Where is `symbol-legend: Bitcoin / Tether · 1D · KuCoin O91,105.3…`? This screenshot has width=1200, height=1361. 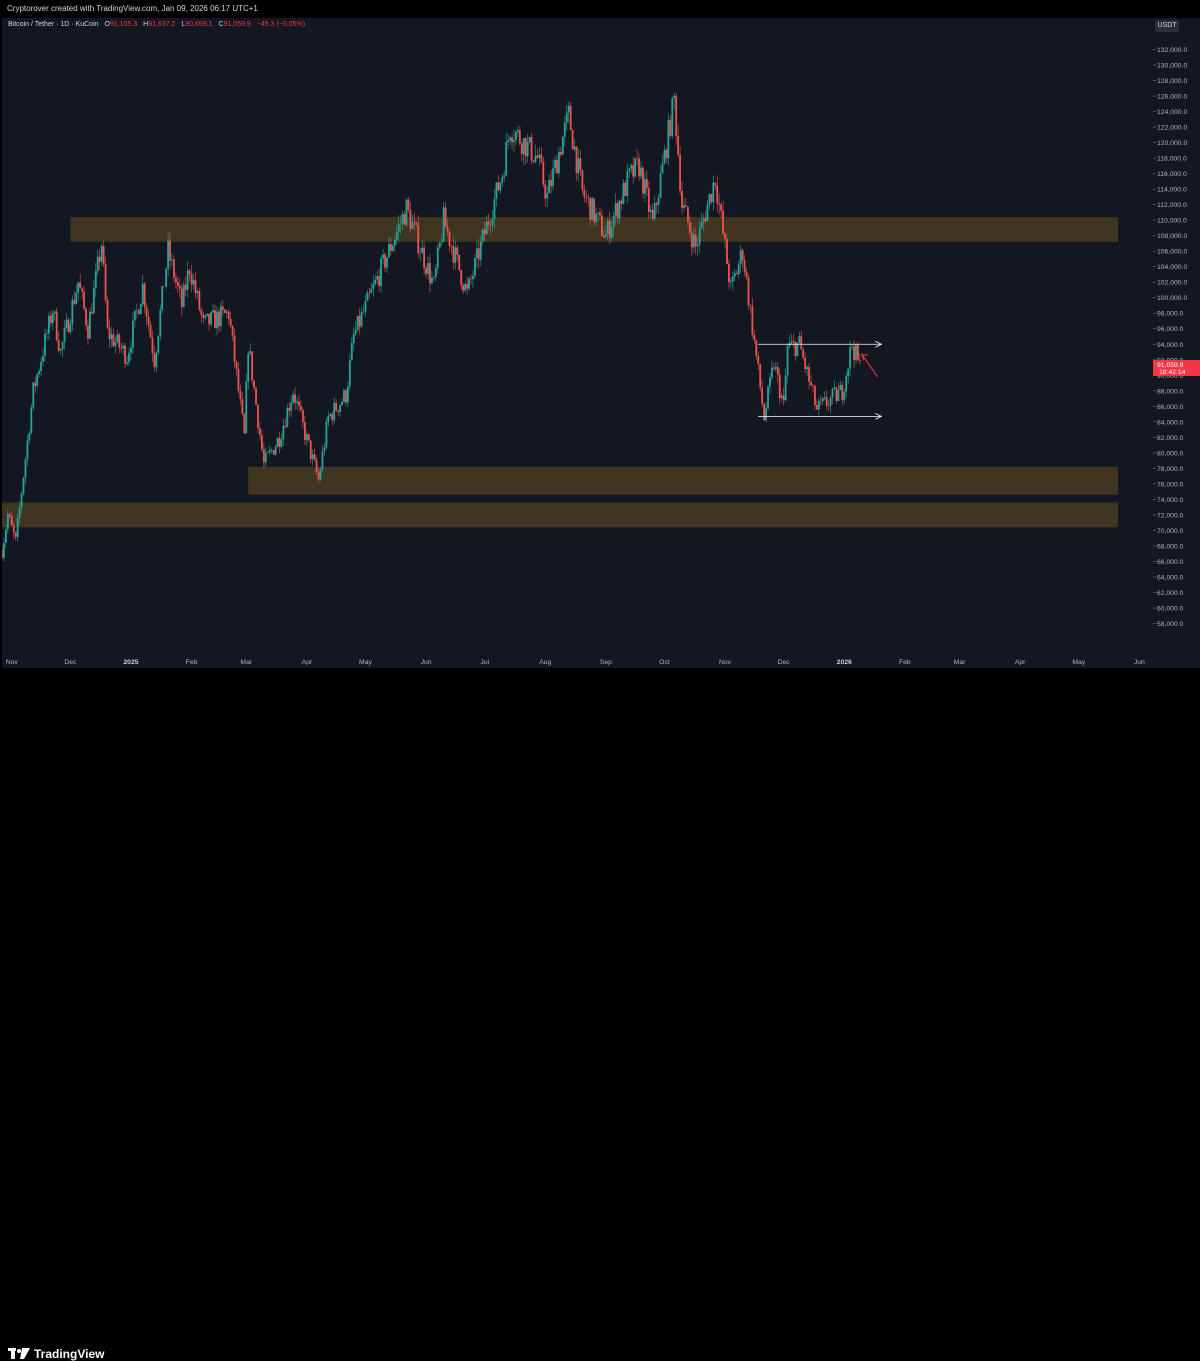 symbol-legend: Bitcoin / Tether · 1D · KuCoin O91,105.3… is located at coordinates (156, 24).